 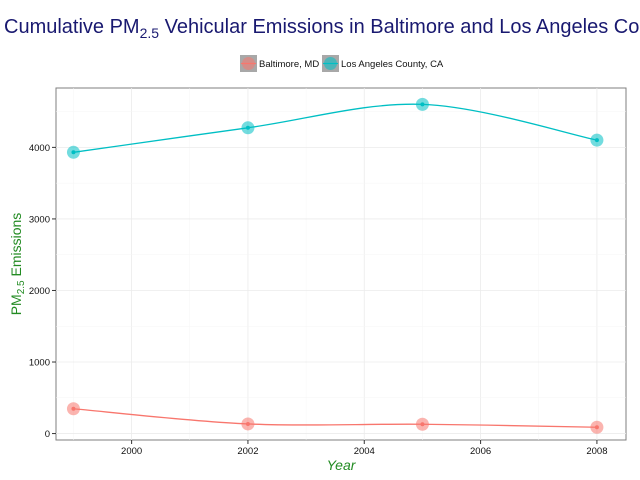 I want to click on legend-label-los-angeles: Los Angeles County, CA, so click(x=392, y=64).